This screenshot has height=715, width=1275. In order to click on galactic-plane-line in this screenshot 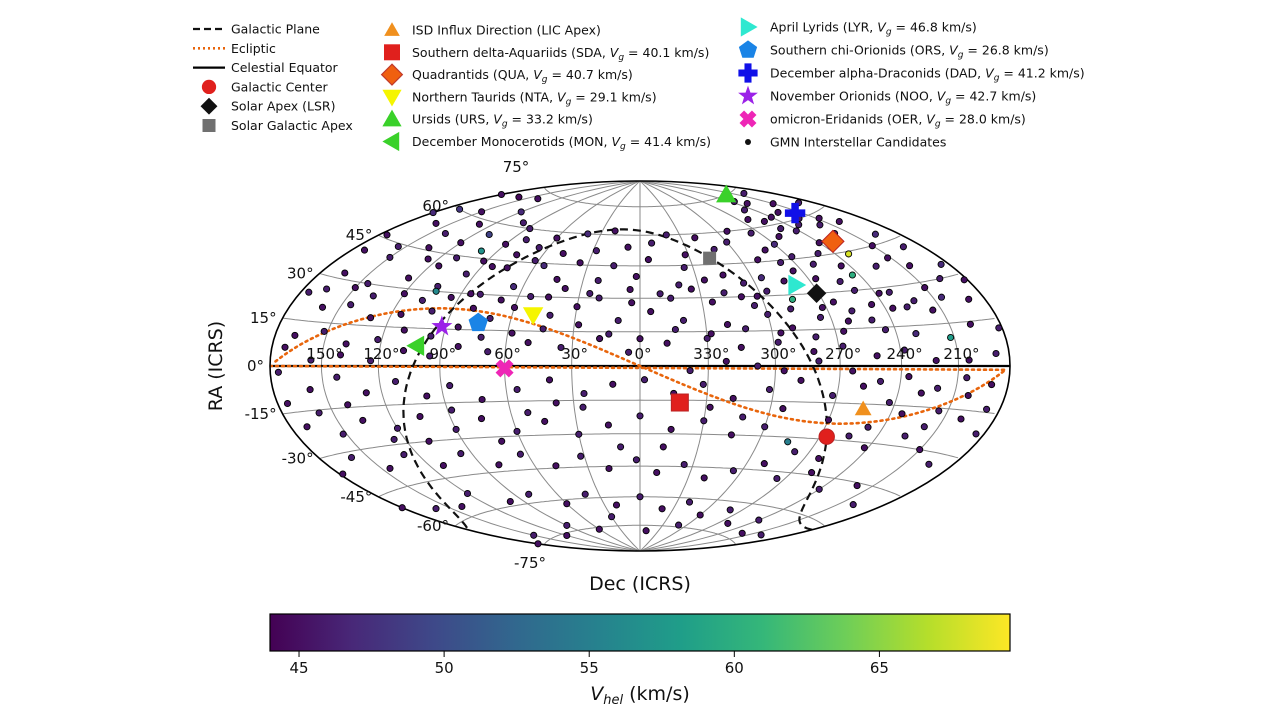, I will do `click(813, 483)`.